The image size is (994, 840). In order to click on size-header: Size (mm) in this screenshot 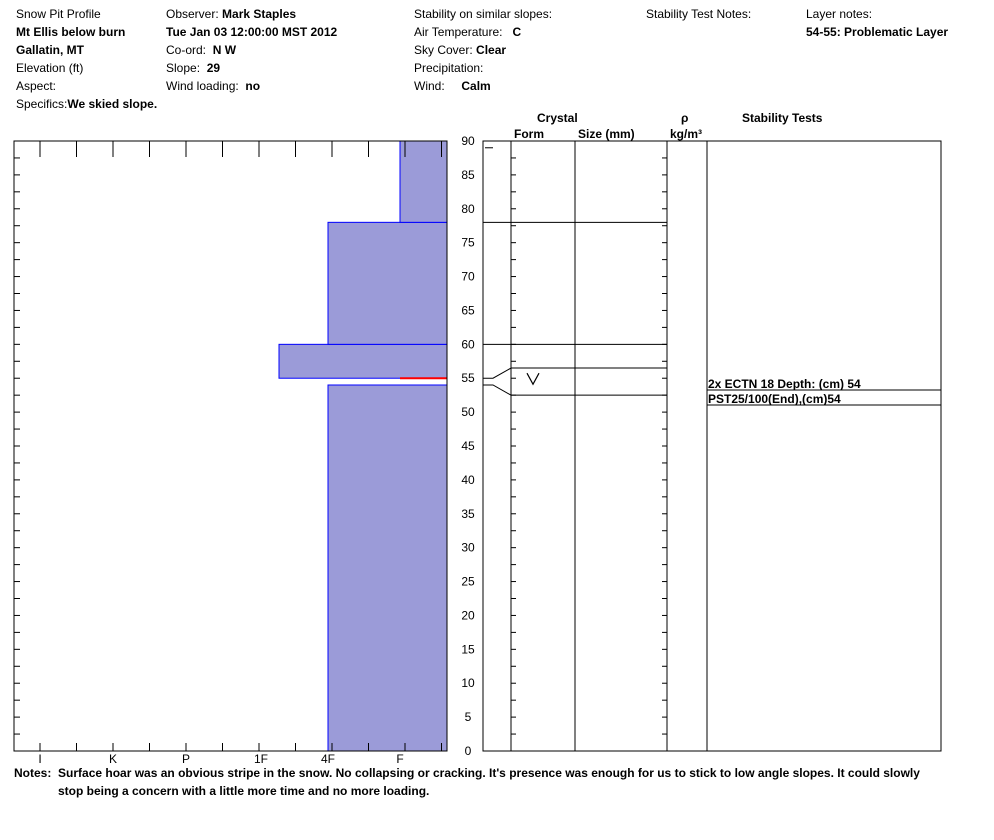, I will do `click(606, 134)`.